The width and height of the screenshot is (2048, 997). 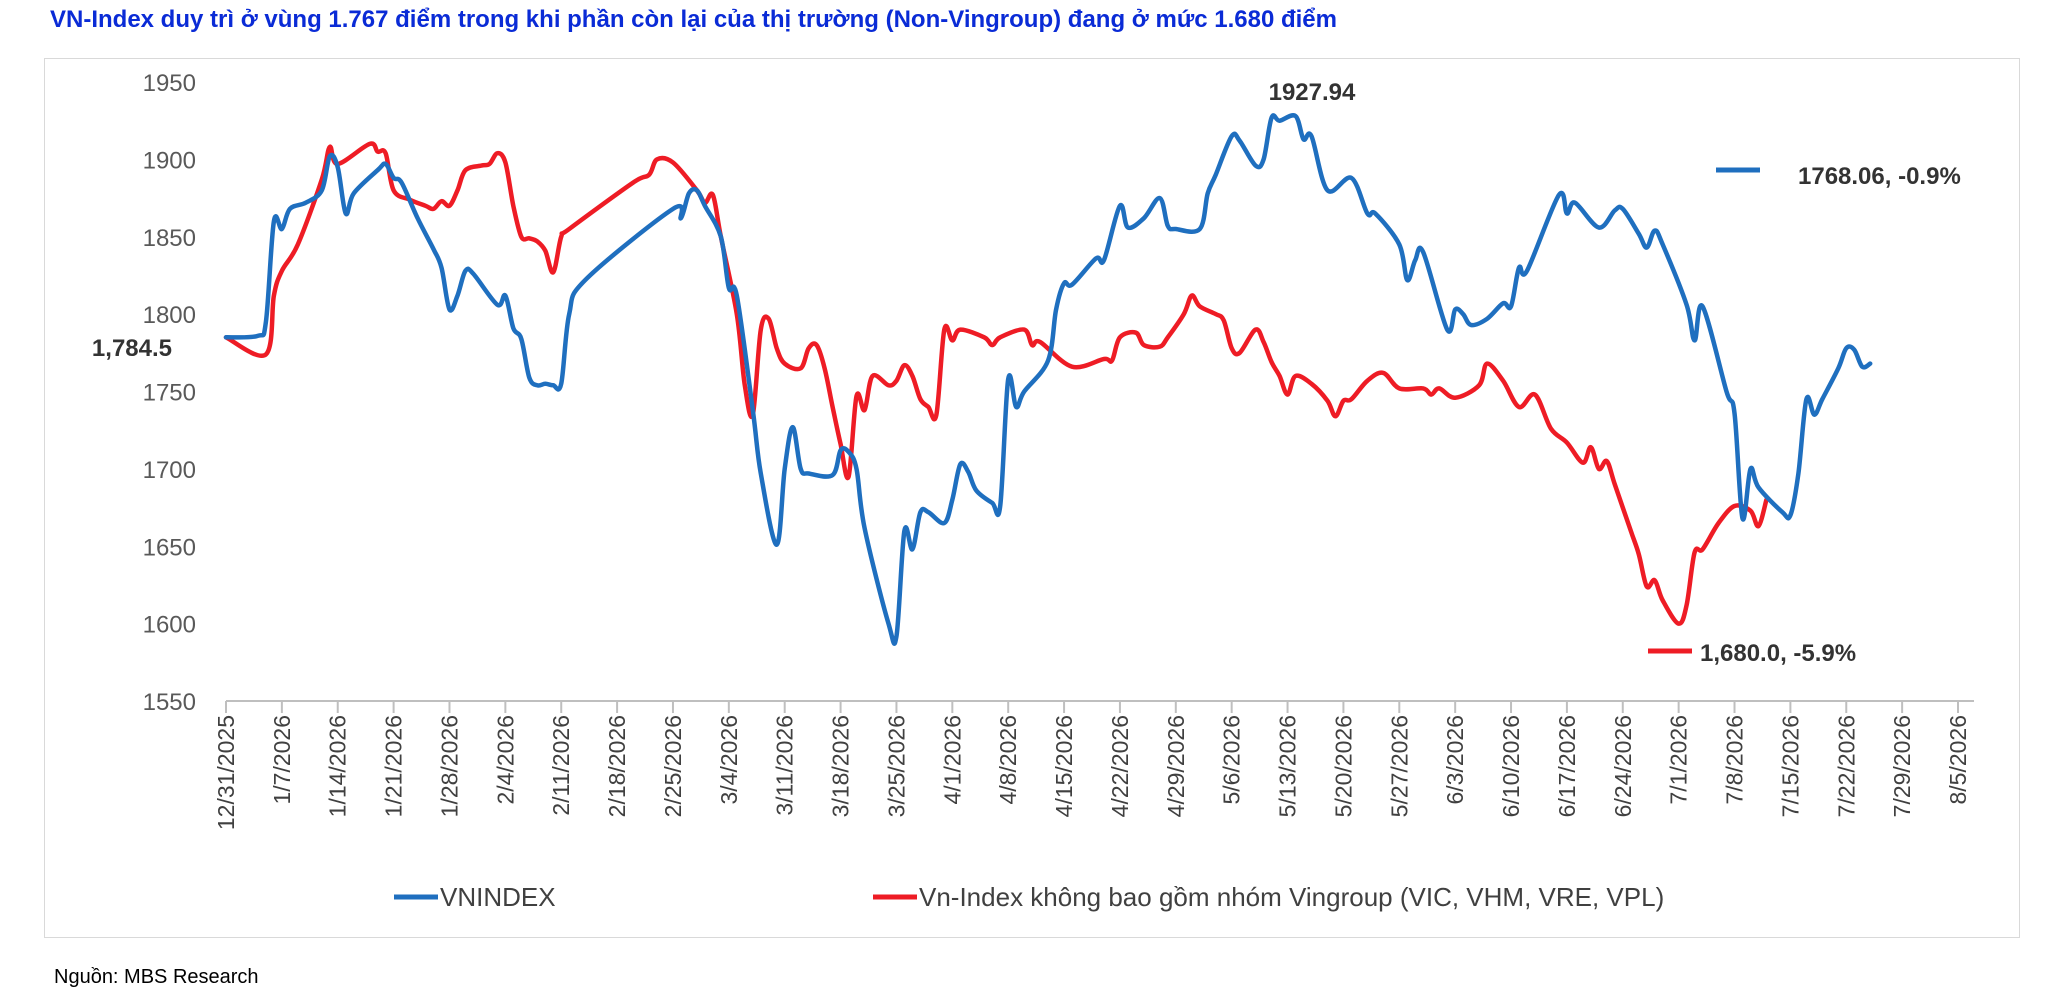 I want to click on start-value-label: 1,784.5, so click(x=132, y=348).